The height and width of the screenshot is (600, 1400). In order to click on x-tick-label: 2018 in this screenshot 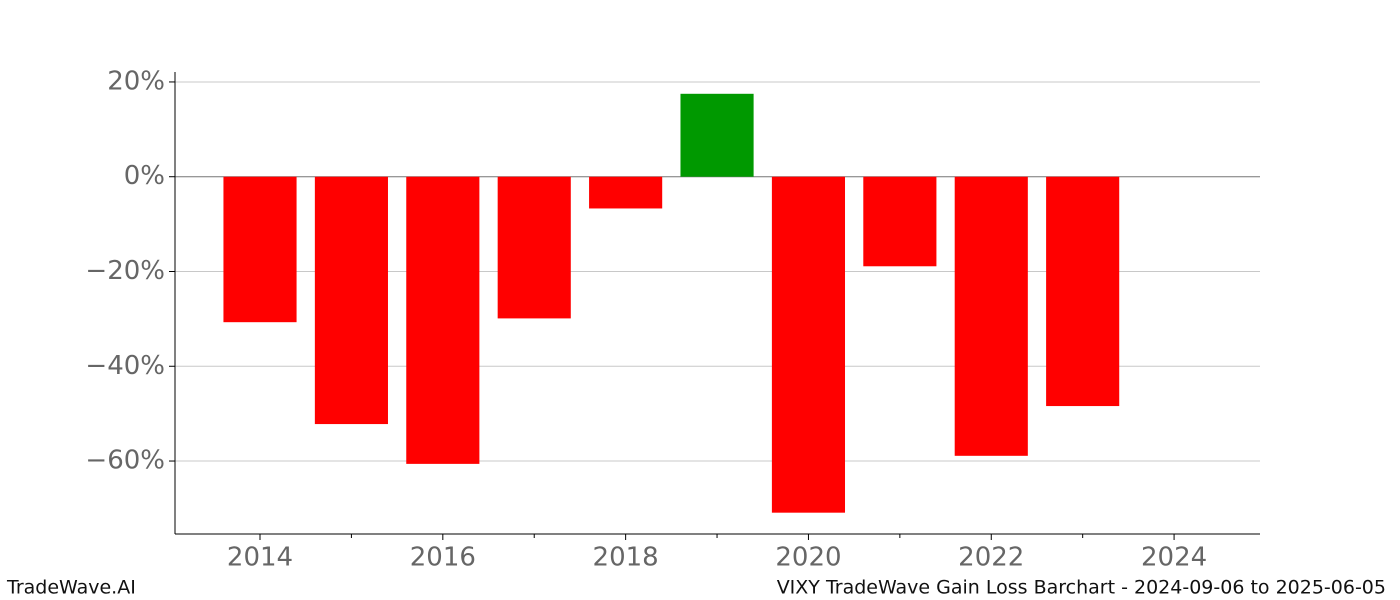, I will do `click(626, 558)`.